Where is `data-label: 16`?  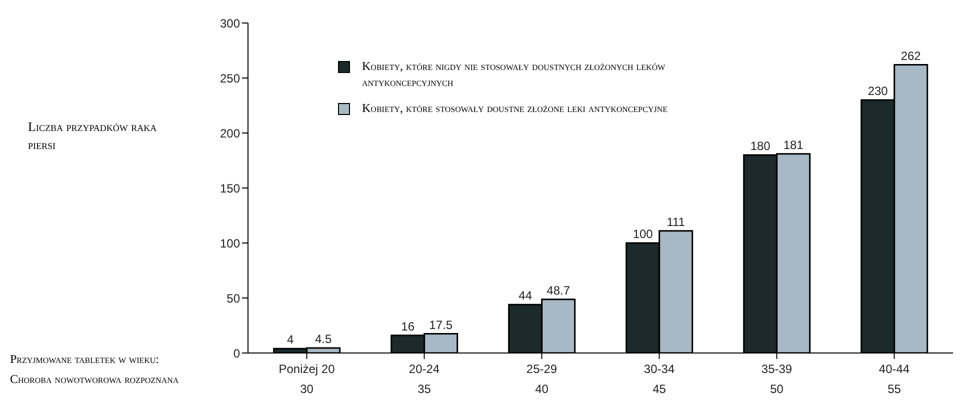 data-label: 16 is located at coordinates (408, 326).